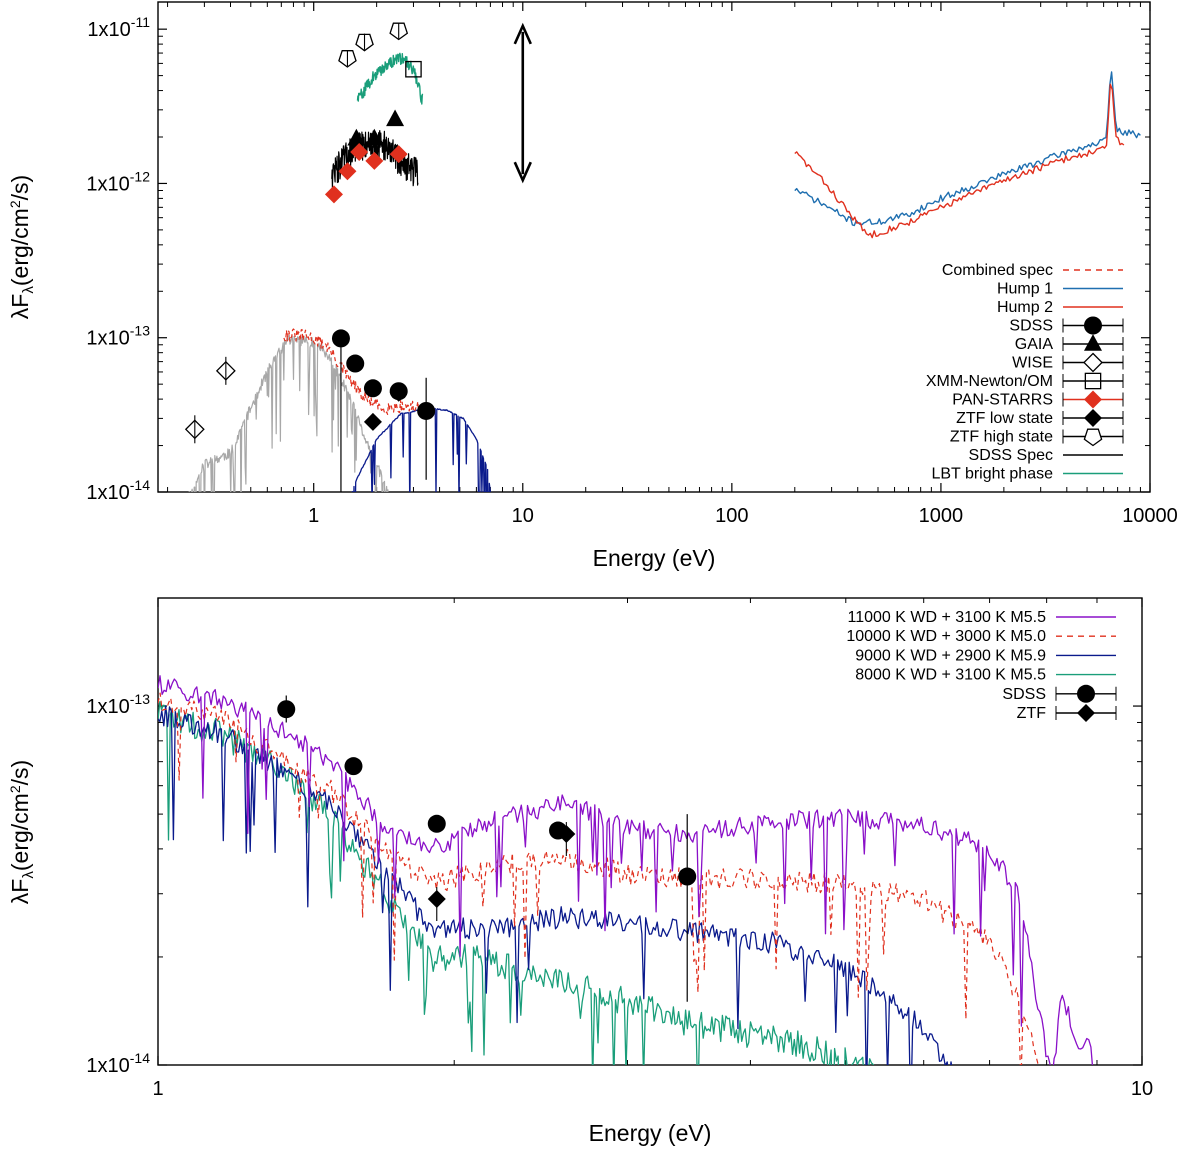 The image size is (1200, 1155). What do you see at coordinates (1001, 437) in the screenshot?
I see `legend-label: ZTF high state` at bounding box center [1001, 437].